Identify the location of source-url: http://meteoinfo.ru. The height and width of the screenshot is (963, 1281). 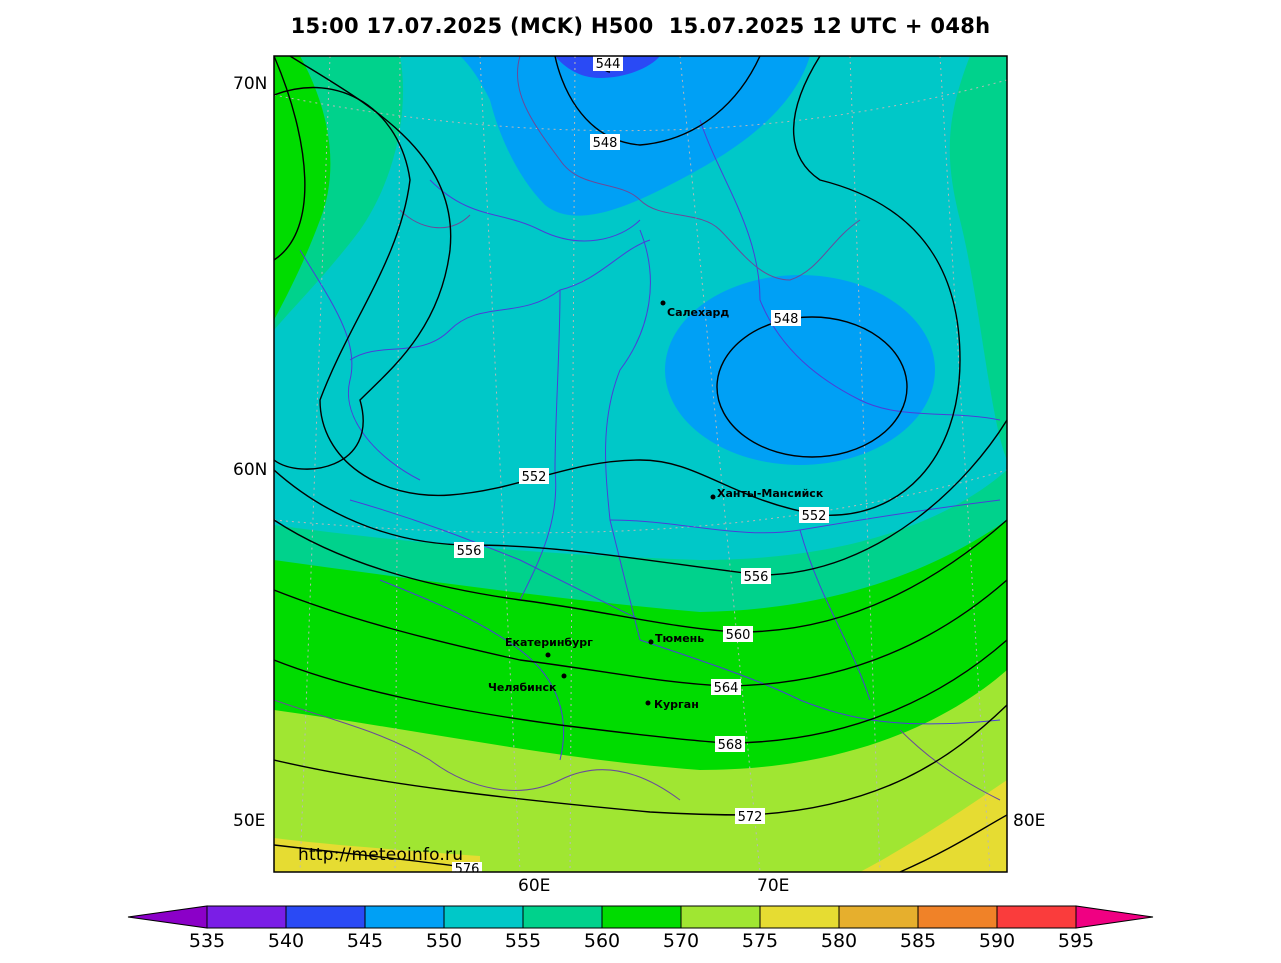
(381, 855).